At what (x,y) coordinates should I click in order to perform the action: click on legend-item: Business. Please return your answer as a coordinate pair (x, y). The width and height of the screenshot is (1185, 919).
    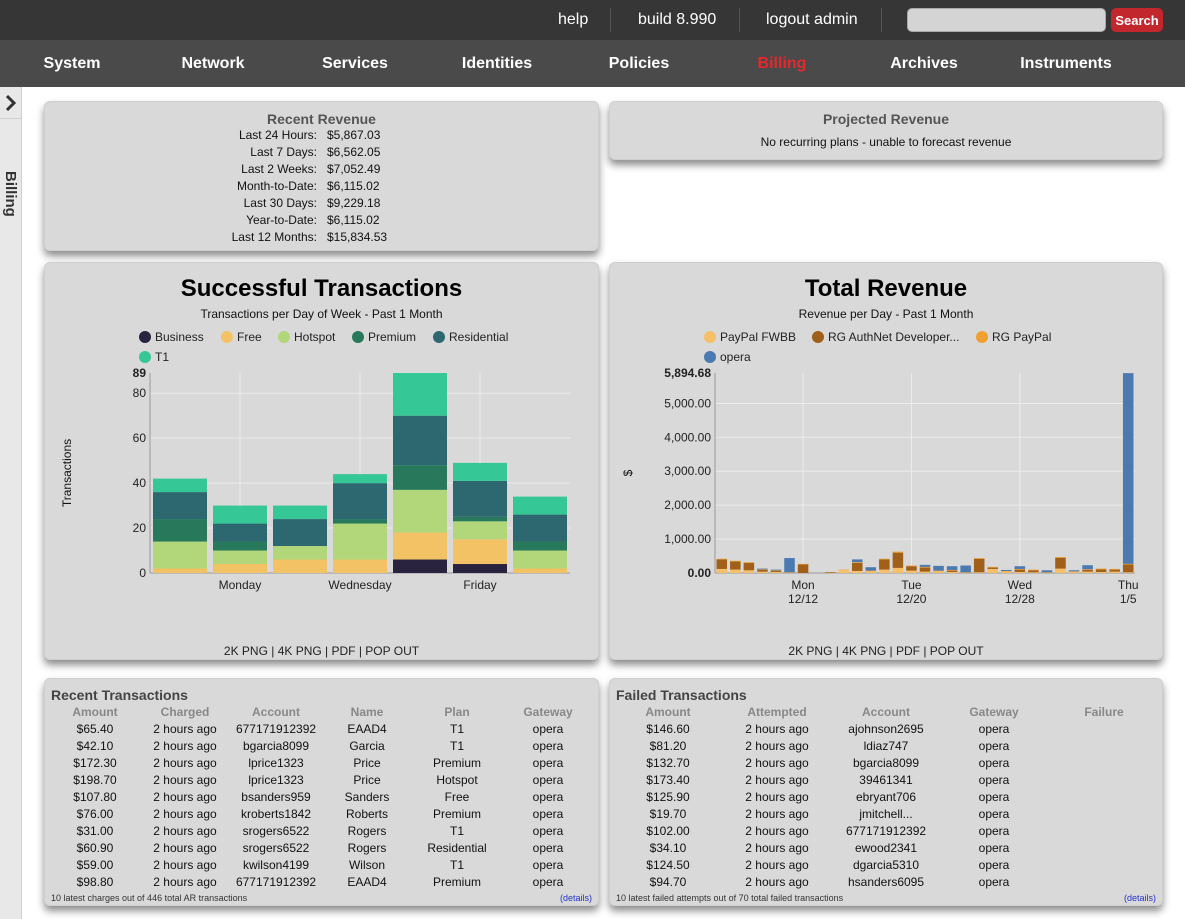
    Looking at the image, I should click on (171, 337).